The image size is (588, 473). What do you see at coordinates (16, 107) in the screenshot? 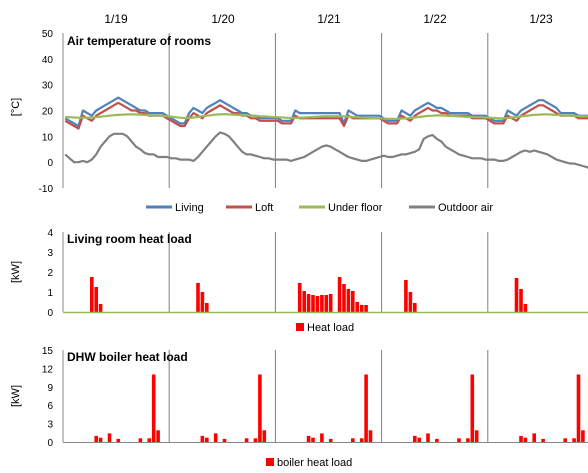
I see `y-axis-label: [°C]` at bounding box center [16, 107].